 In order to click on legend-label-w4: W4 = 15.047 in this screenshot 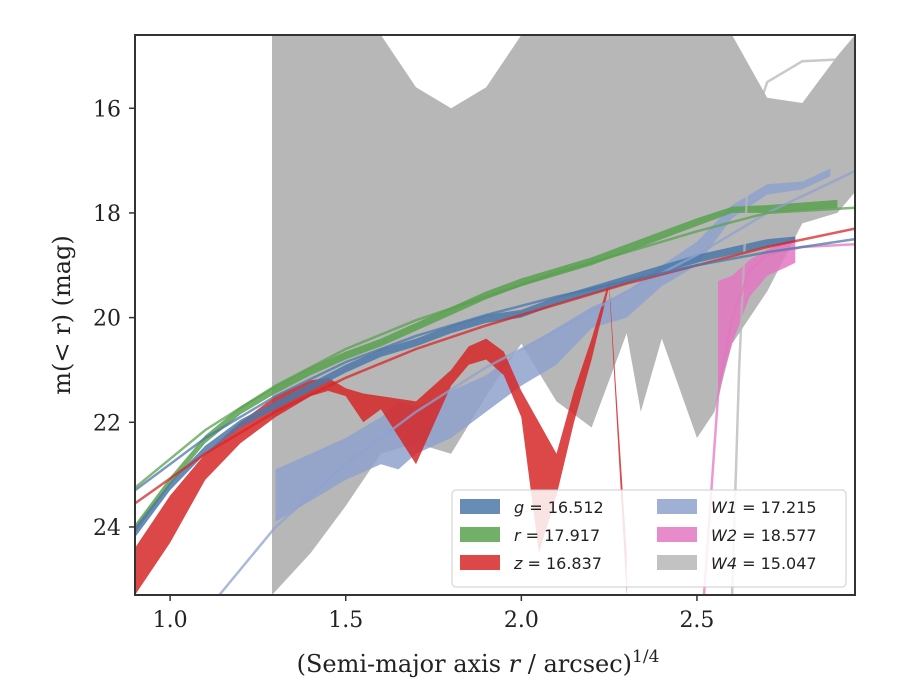, I will do `click(764, 563)`.